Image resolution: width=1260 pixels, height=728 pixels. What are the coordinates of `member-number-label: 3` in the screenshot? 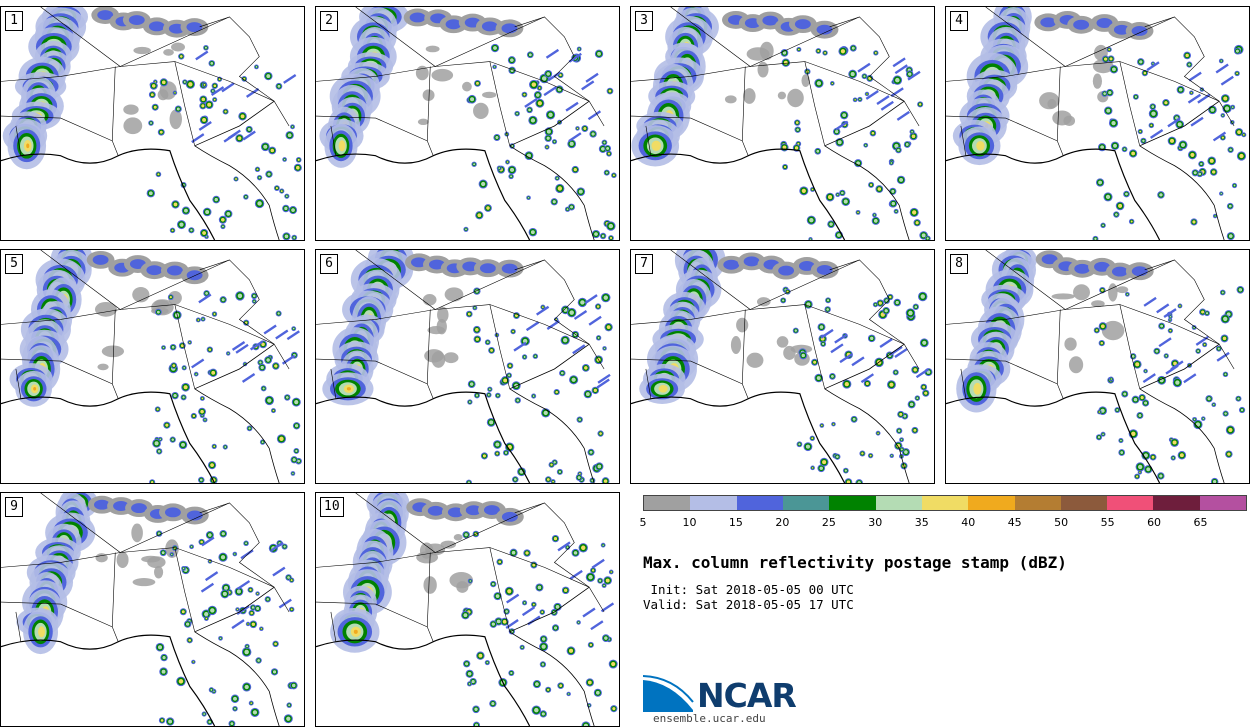 It's located at (644, 21).